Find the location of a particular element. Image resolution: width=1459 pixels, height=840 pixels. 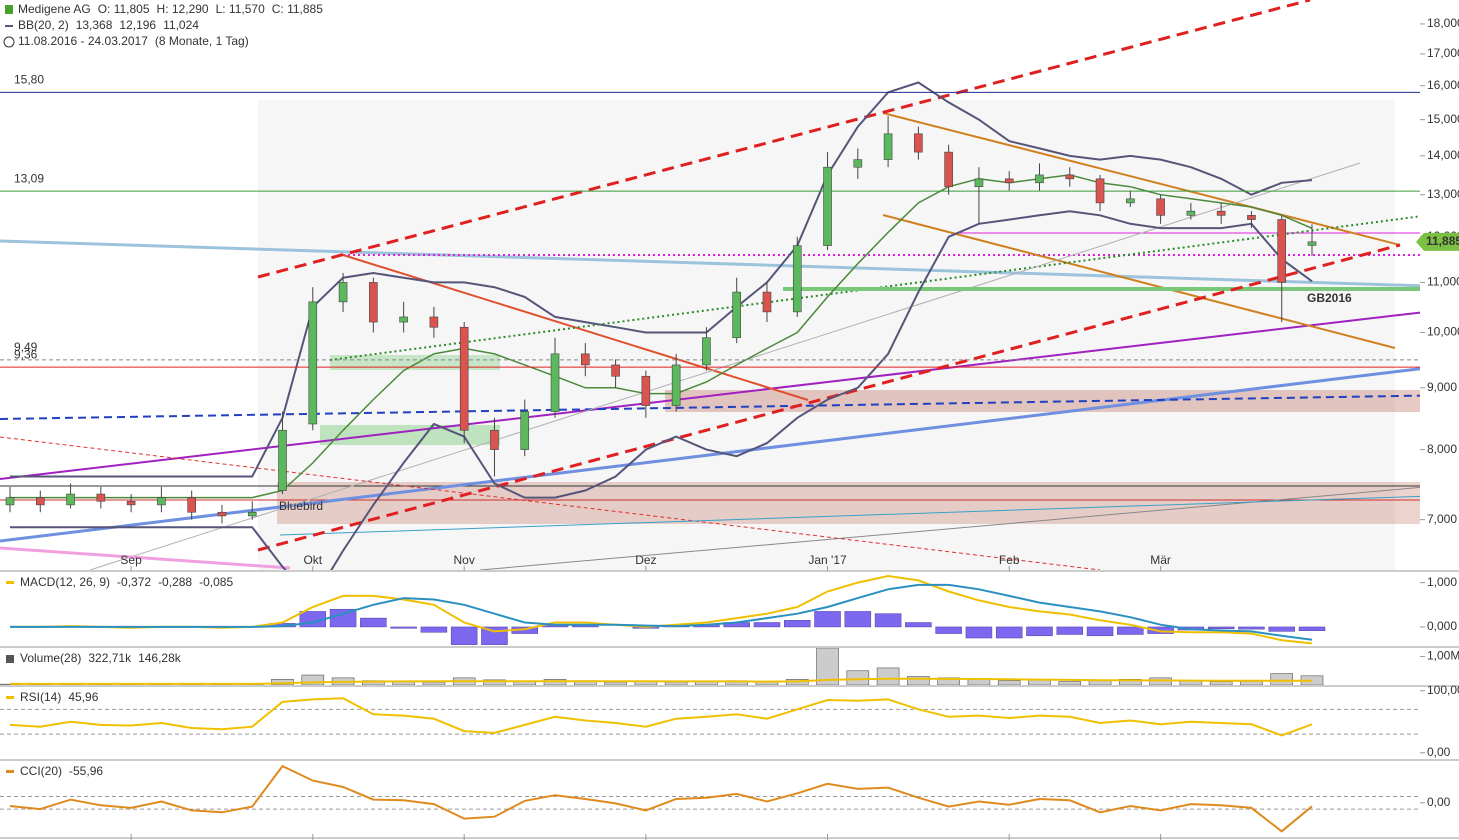

y-tick-label: 11,000 is located at coordinates (1443, 282).